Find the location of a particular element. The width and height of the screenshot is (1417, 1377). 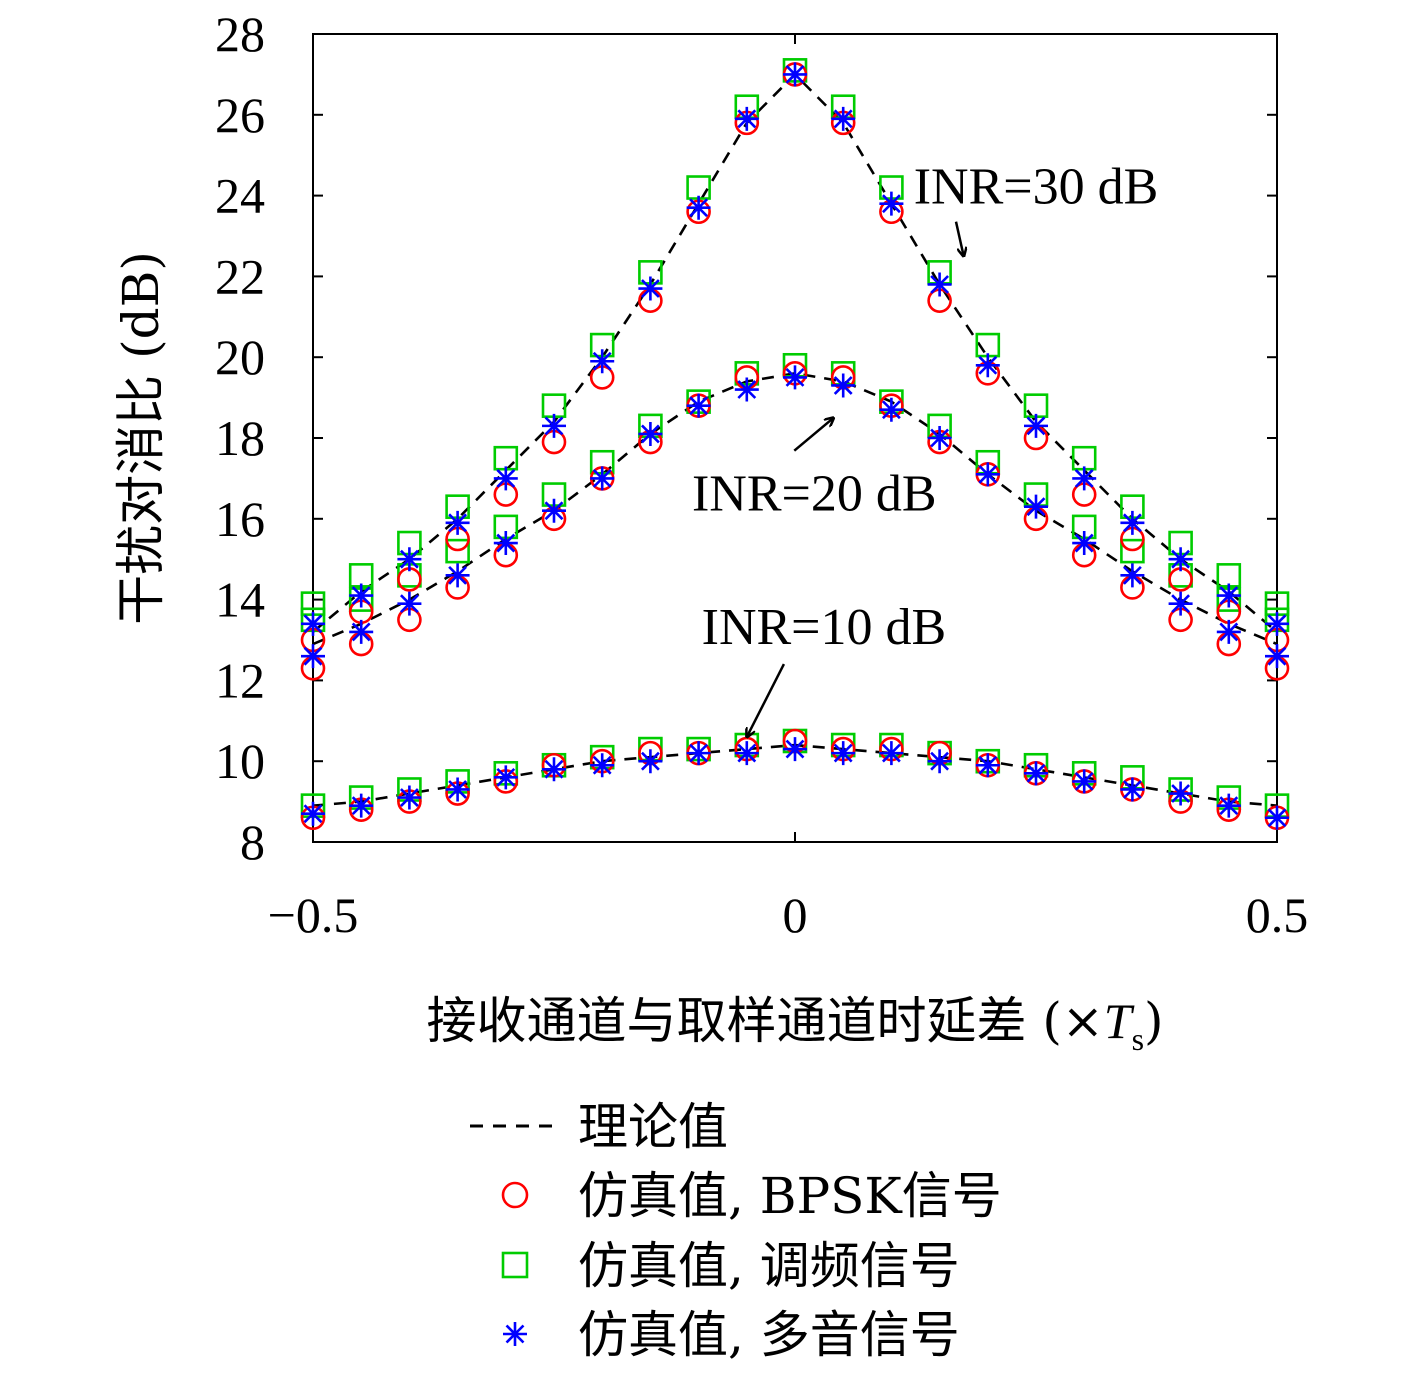

x-axis-label: 接收通道与取样通道时延差 (×Ts) is located at coordinates (794, 1024).